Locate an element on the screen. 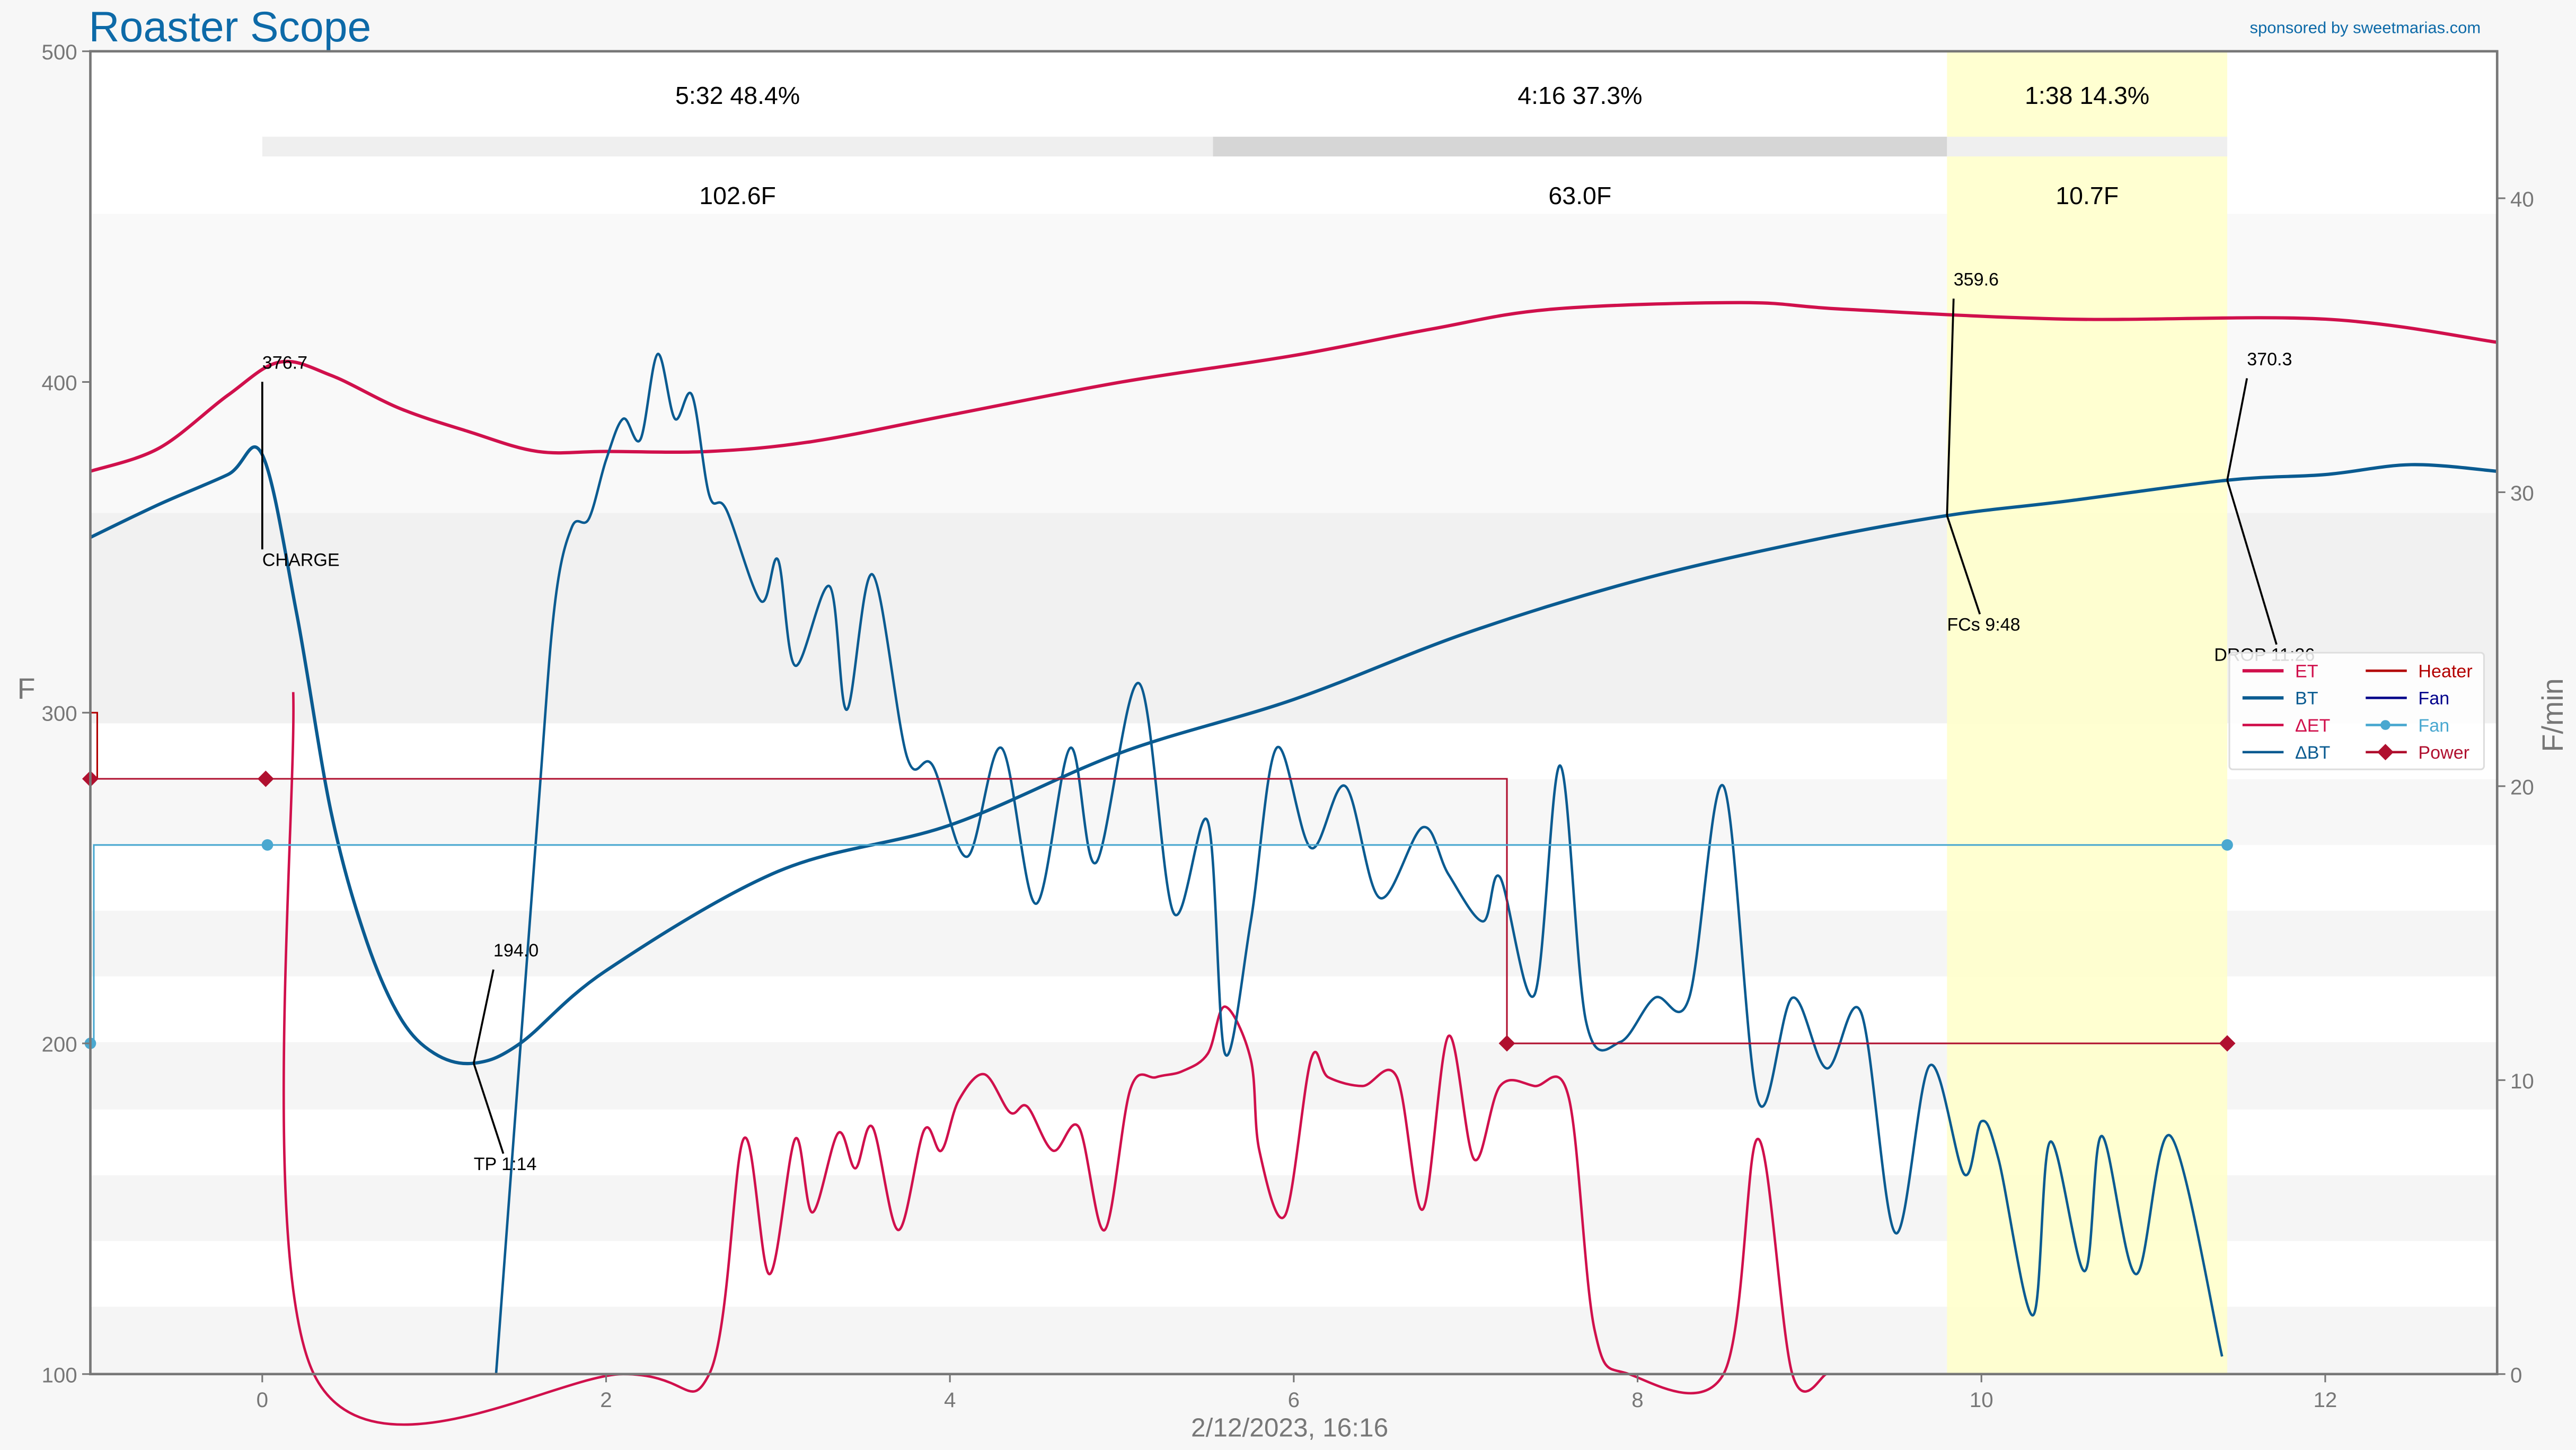  y-tick-label: 500 is located at coordinates (59, 52).